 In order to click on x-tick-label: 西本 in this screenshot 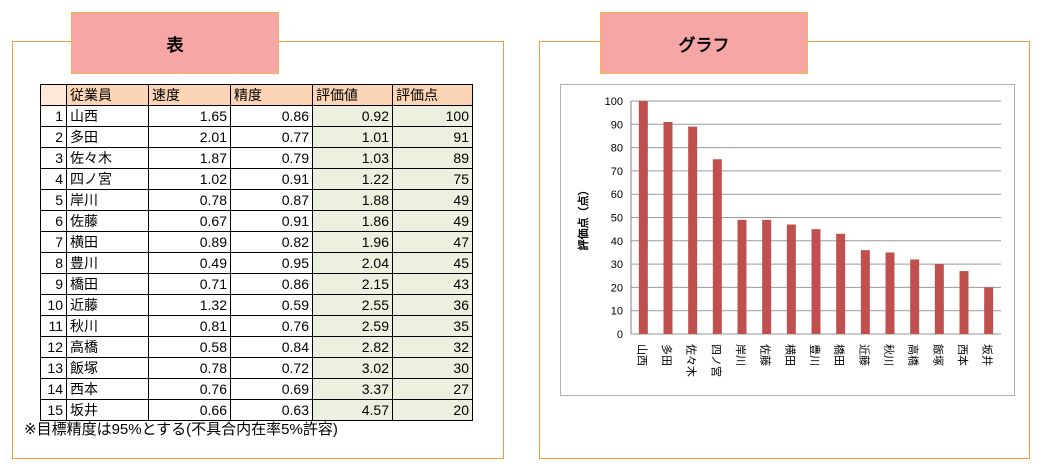, I will do `click(963, 355)`.